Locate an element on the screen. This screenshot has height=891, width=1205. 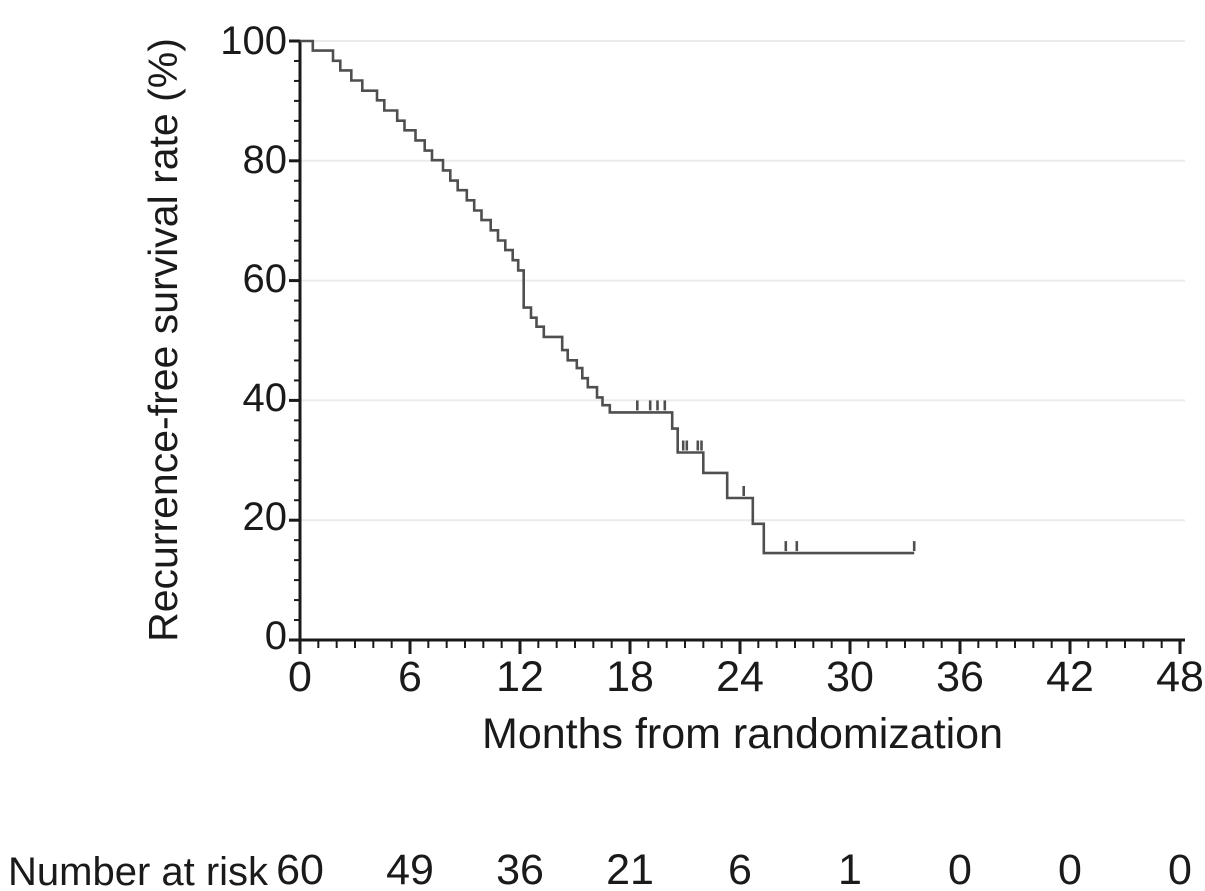
at-risk-count-m48: 0 is located at coordinates (1180, 868).